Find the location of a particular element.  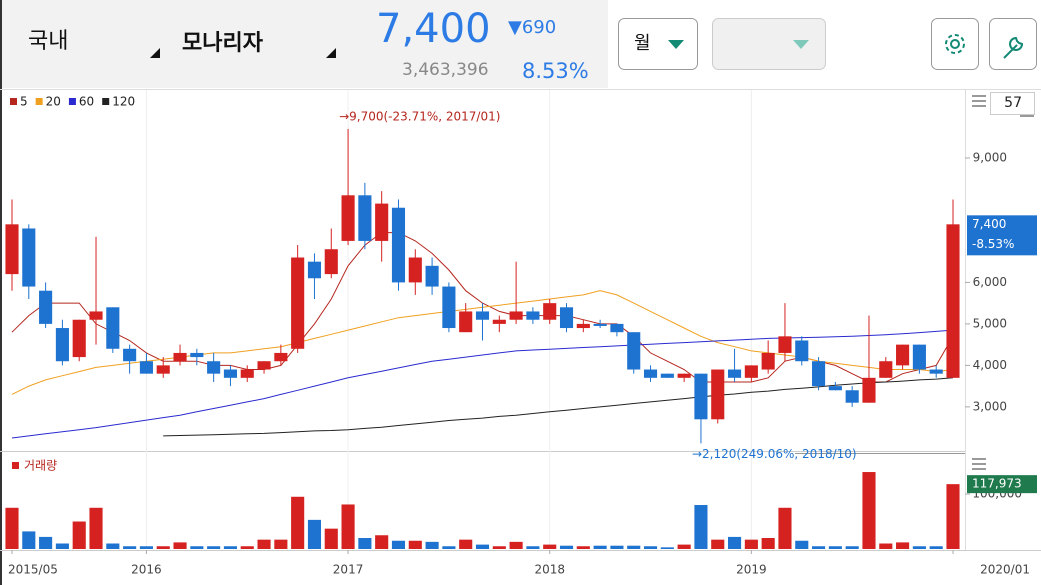

legend-label: 120 is located at coordinates (123, 102).